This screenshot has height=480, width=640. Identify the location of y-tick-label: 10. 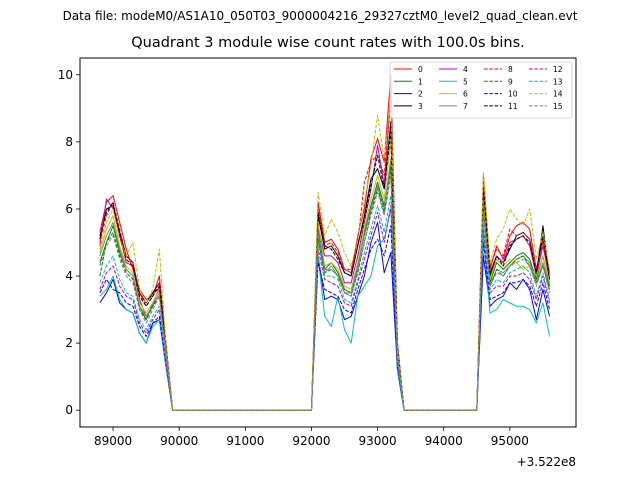
(65, 75).